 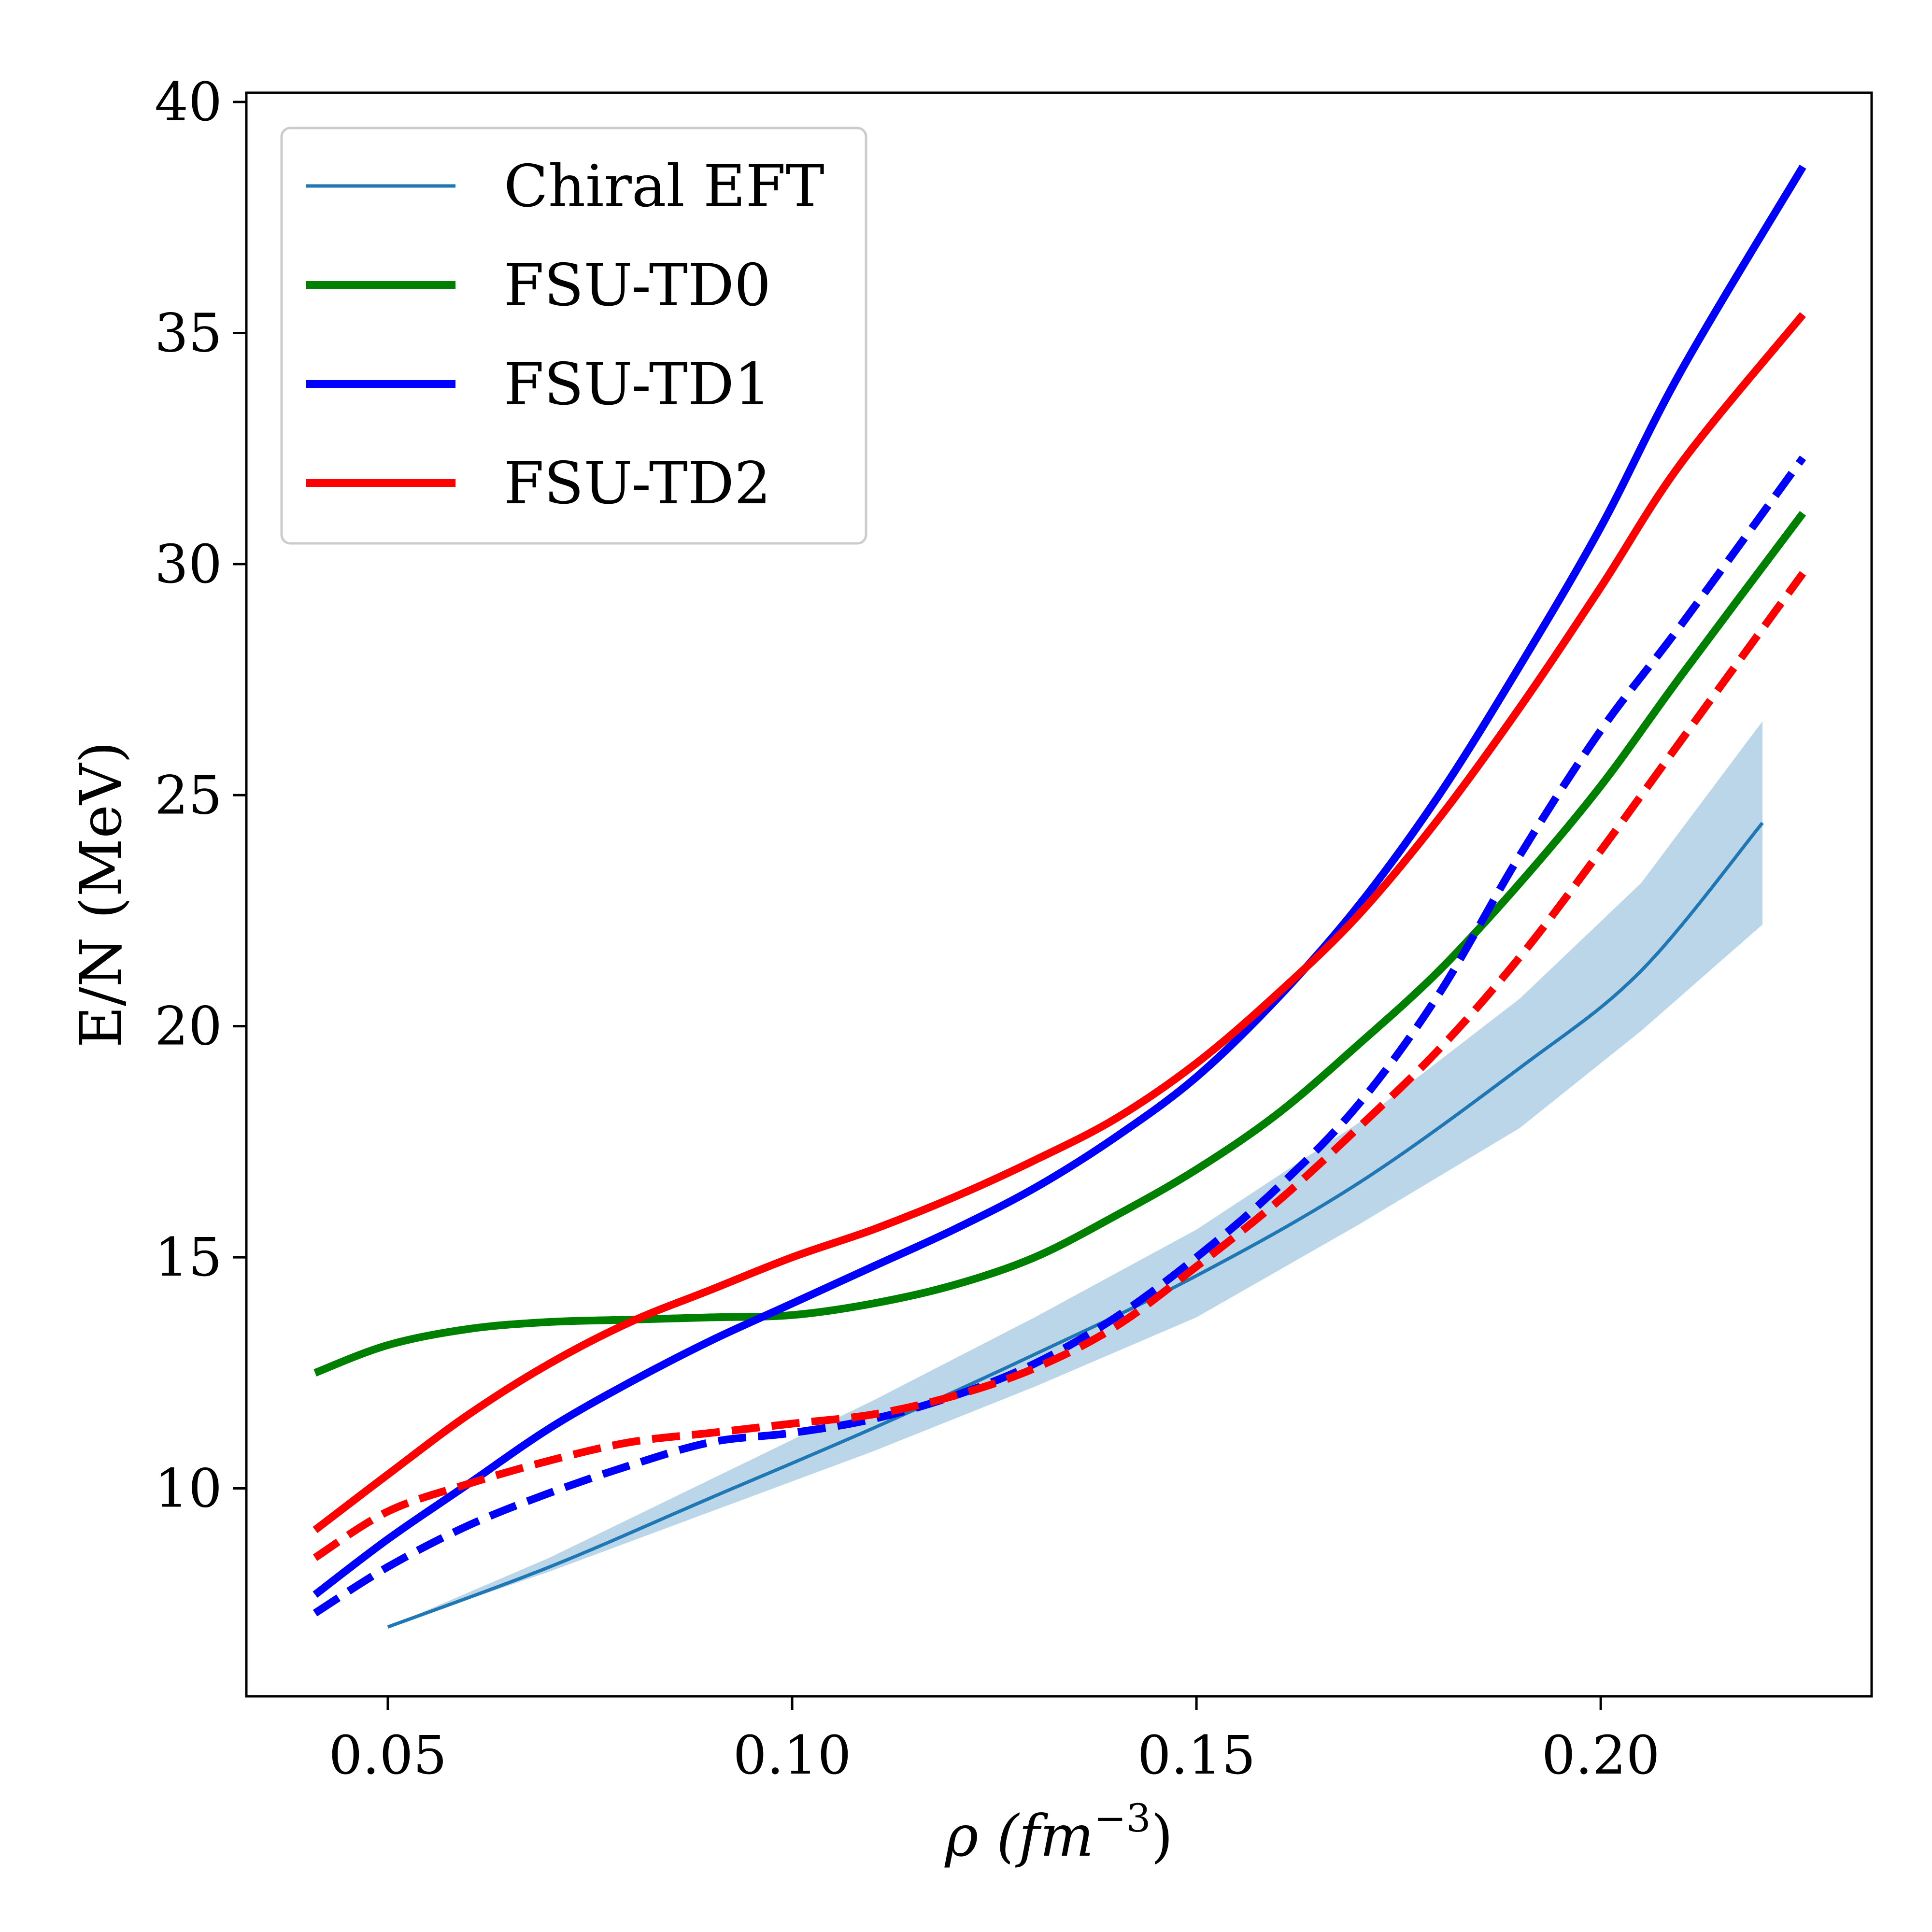 What do you see at coordinates (388, 1755) in the screenshot?
I see `x-tick-label: 0.05` at bounding box center [388, 1755].